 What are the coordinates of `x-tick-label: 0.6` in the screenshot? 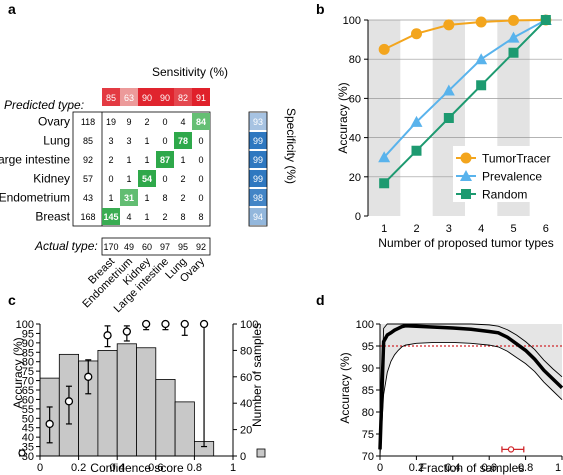 It's located at (489, 468).